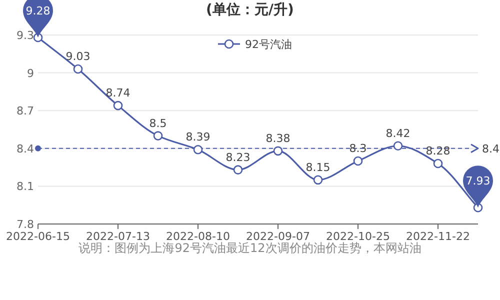  Describe the element at coordinates (491, 149) in the screenshot. I see `ref-line-label: 8.4` at that location.